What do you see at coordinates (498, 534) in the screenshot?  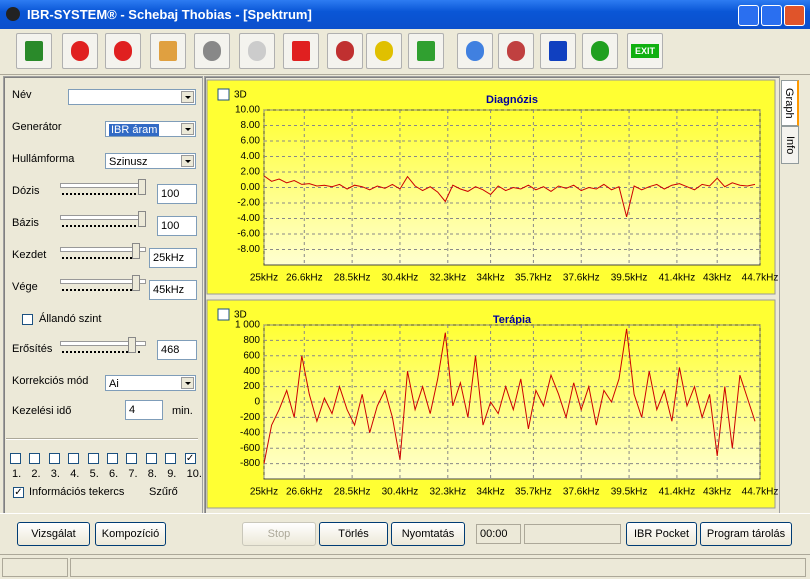 I see `time-display: 00:00` at bounding box center [498, 534].